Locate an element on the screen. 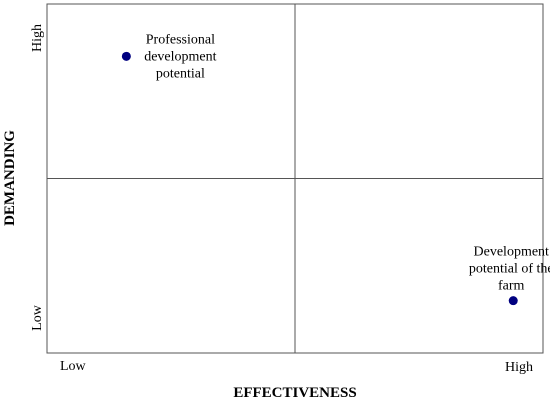 The image size is (550, 401). x-tick-low: Low is located at coordinates (73, 366).